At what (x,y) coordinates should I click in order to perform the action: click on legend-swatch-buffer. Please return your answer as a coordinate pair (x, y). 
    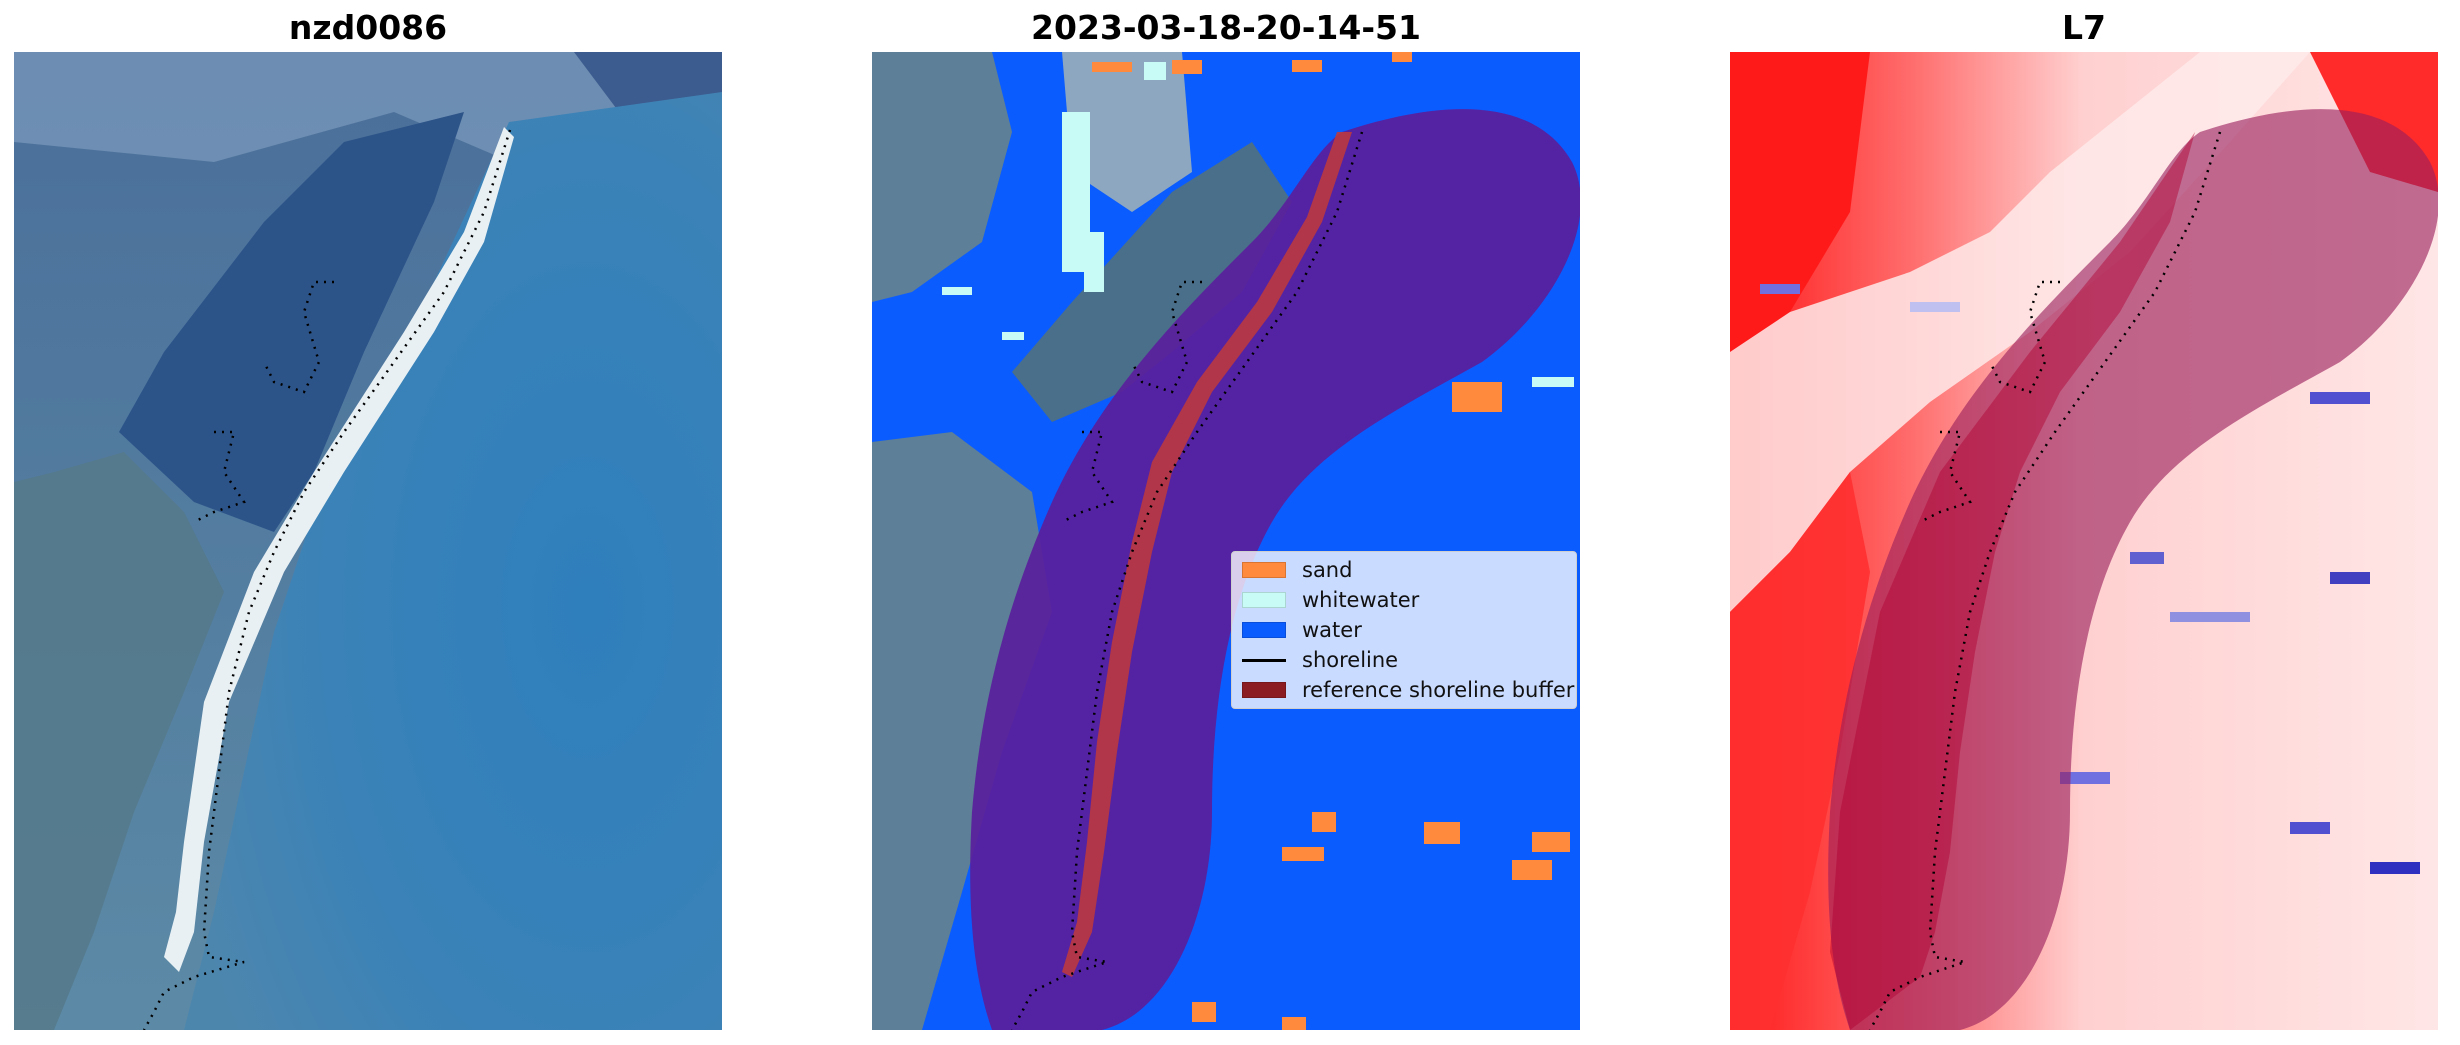
    Looking at the image, I should click on (1264, 690).